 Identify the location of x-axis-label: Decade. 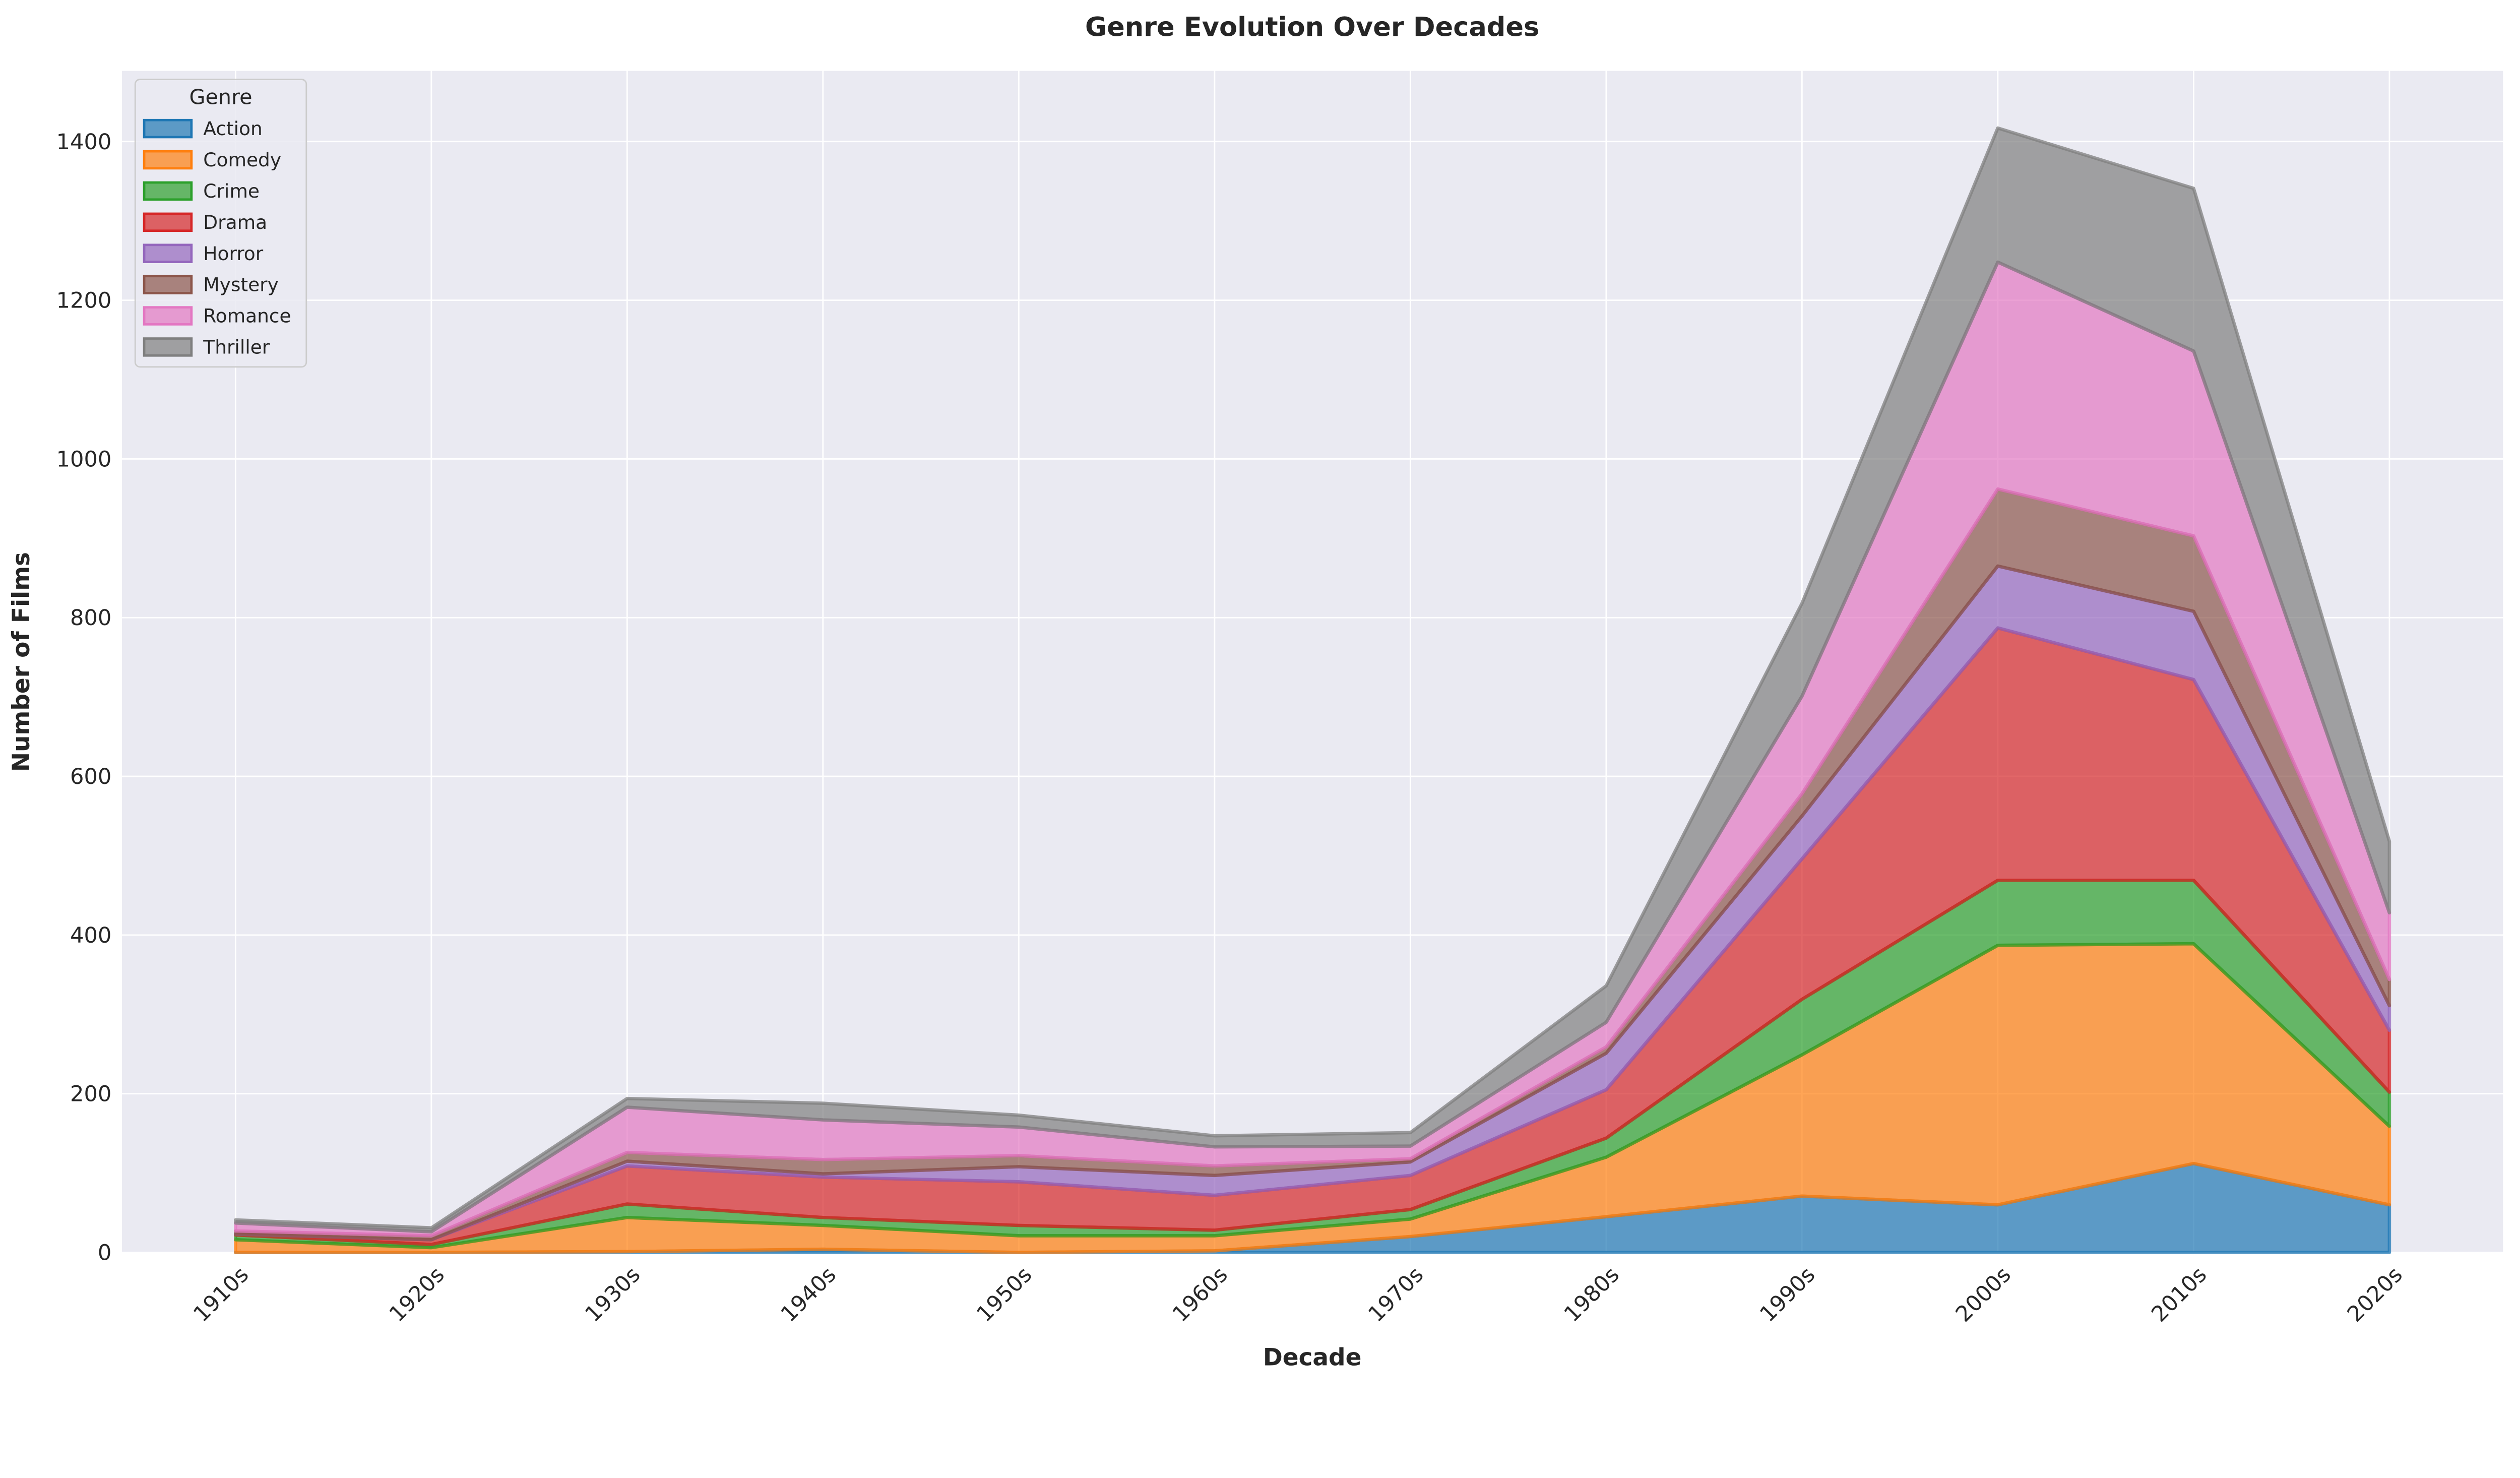
(1312, 1358).